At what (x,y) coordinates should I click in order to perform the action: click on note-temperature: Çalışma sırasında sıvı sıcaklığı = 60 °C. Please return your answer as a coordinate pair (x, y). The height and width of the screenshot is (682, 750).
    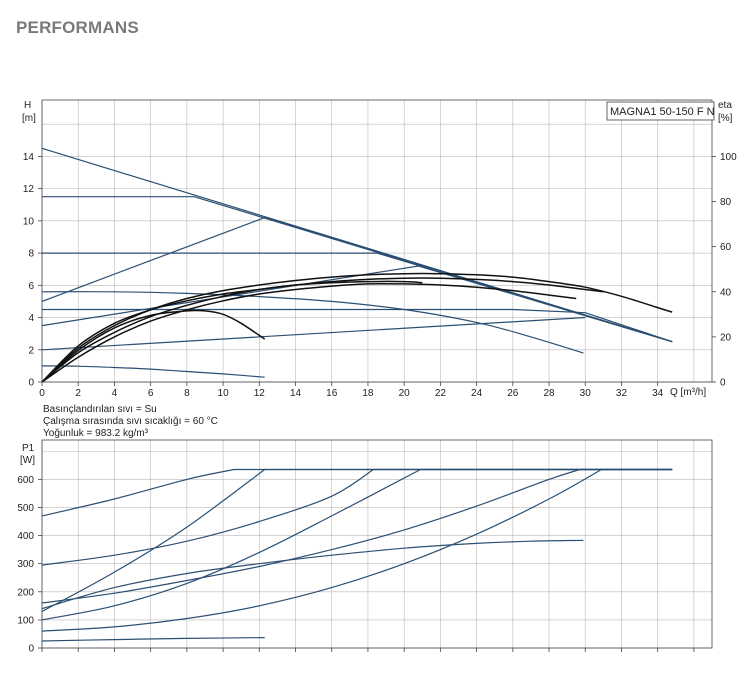
    Looking at the image, I should click on (130, 421).